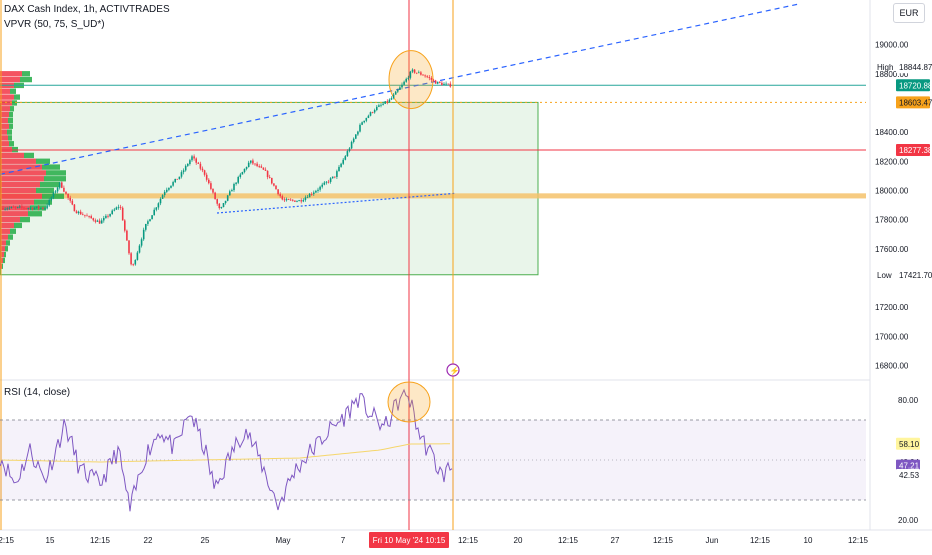 The height and width of the screenshot is (555, 932). Describe the element at coordinates (343, 540) in the screenshot. I see `x-tick-label: 7` at that location.